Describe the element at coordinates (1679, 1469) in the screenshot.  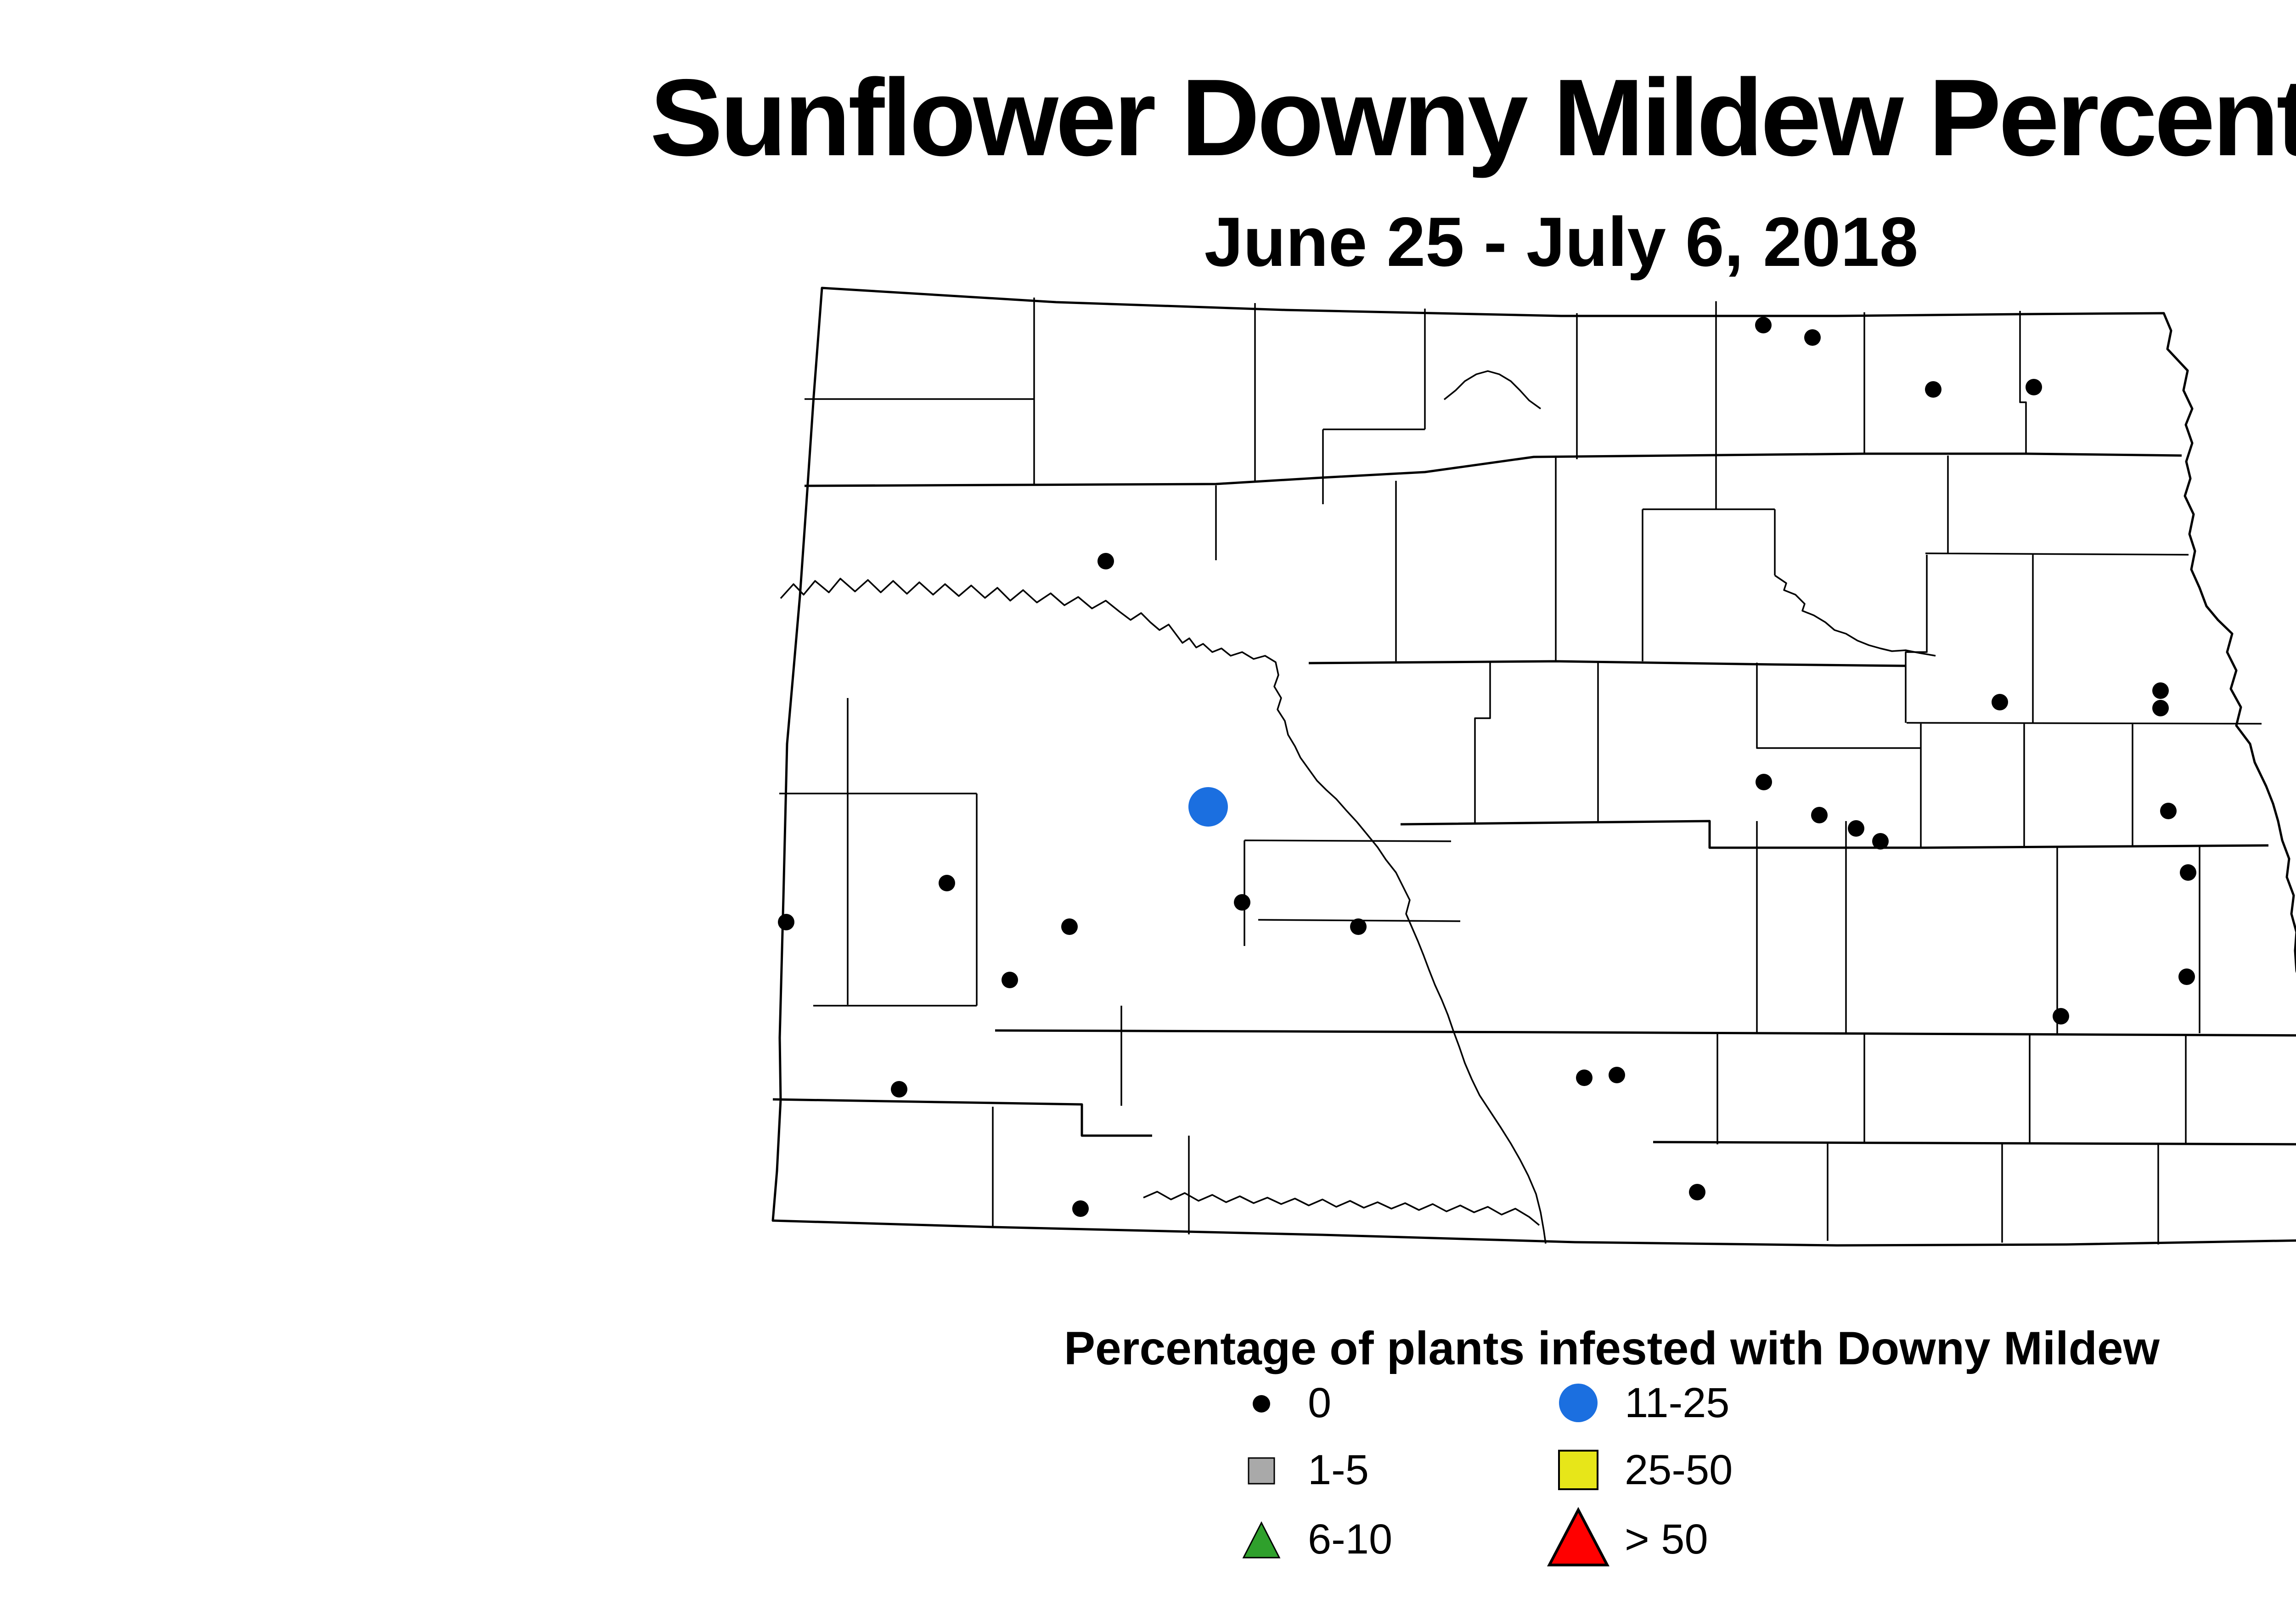
I see `legend-item-label: 25-50` at that location.